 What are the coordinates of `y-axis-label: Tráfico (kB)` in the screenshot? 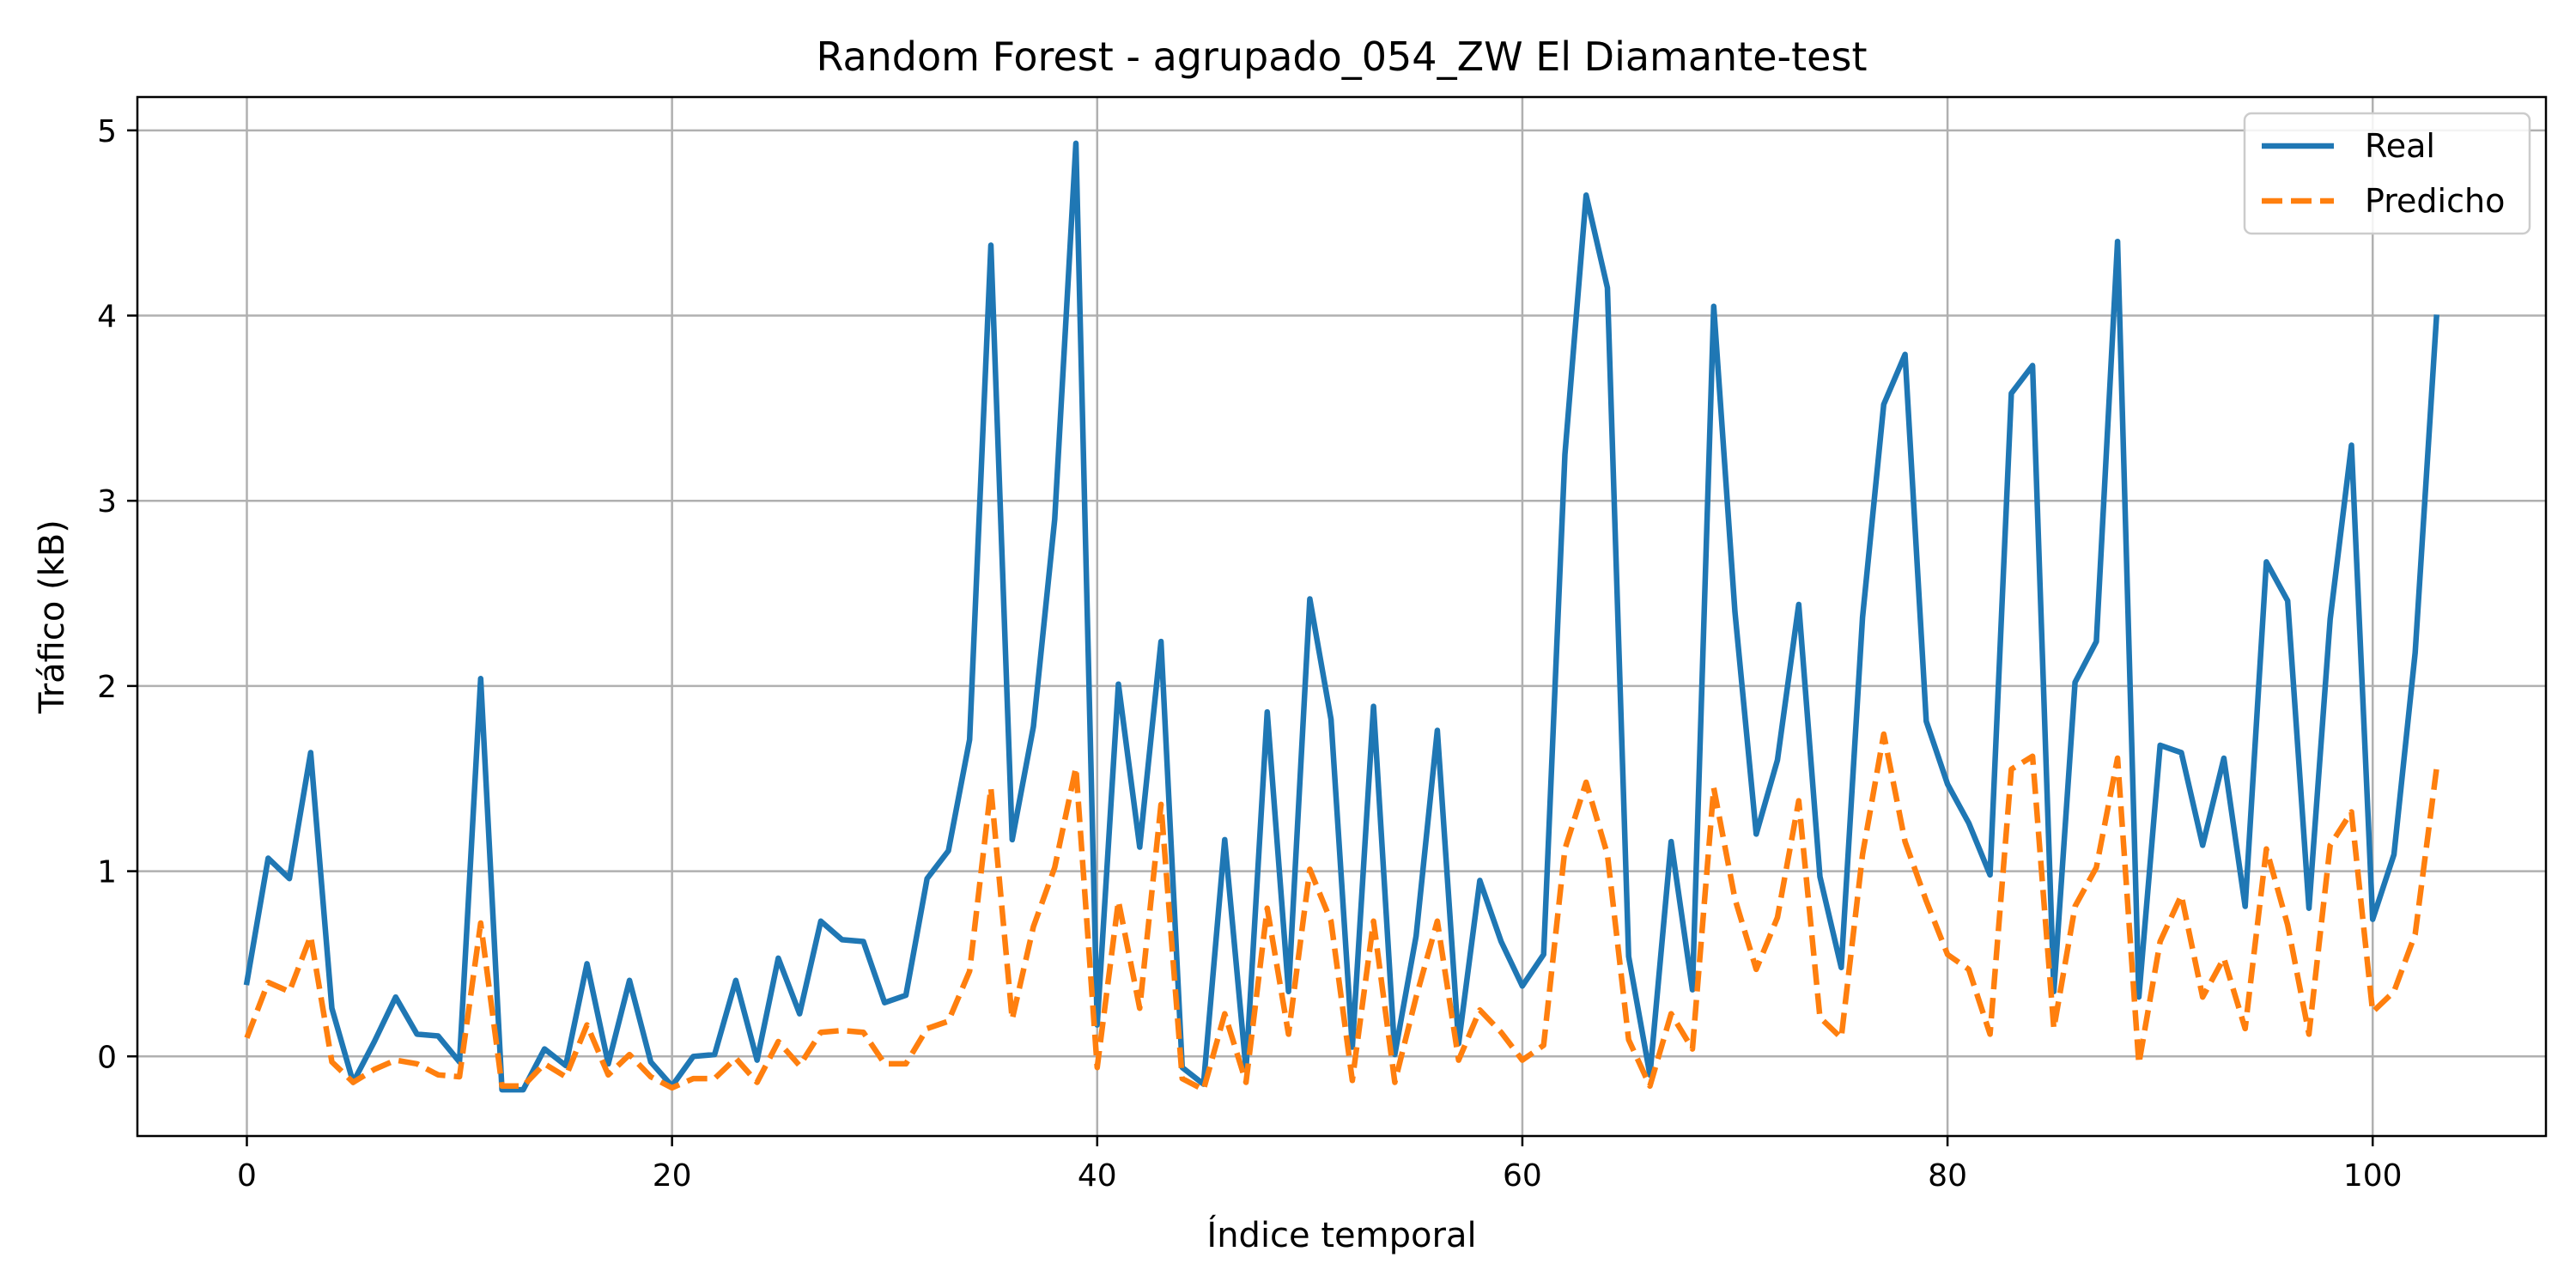 It's located at (52, 616).